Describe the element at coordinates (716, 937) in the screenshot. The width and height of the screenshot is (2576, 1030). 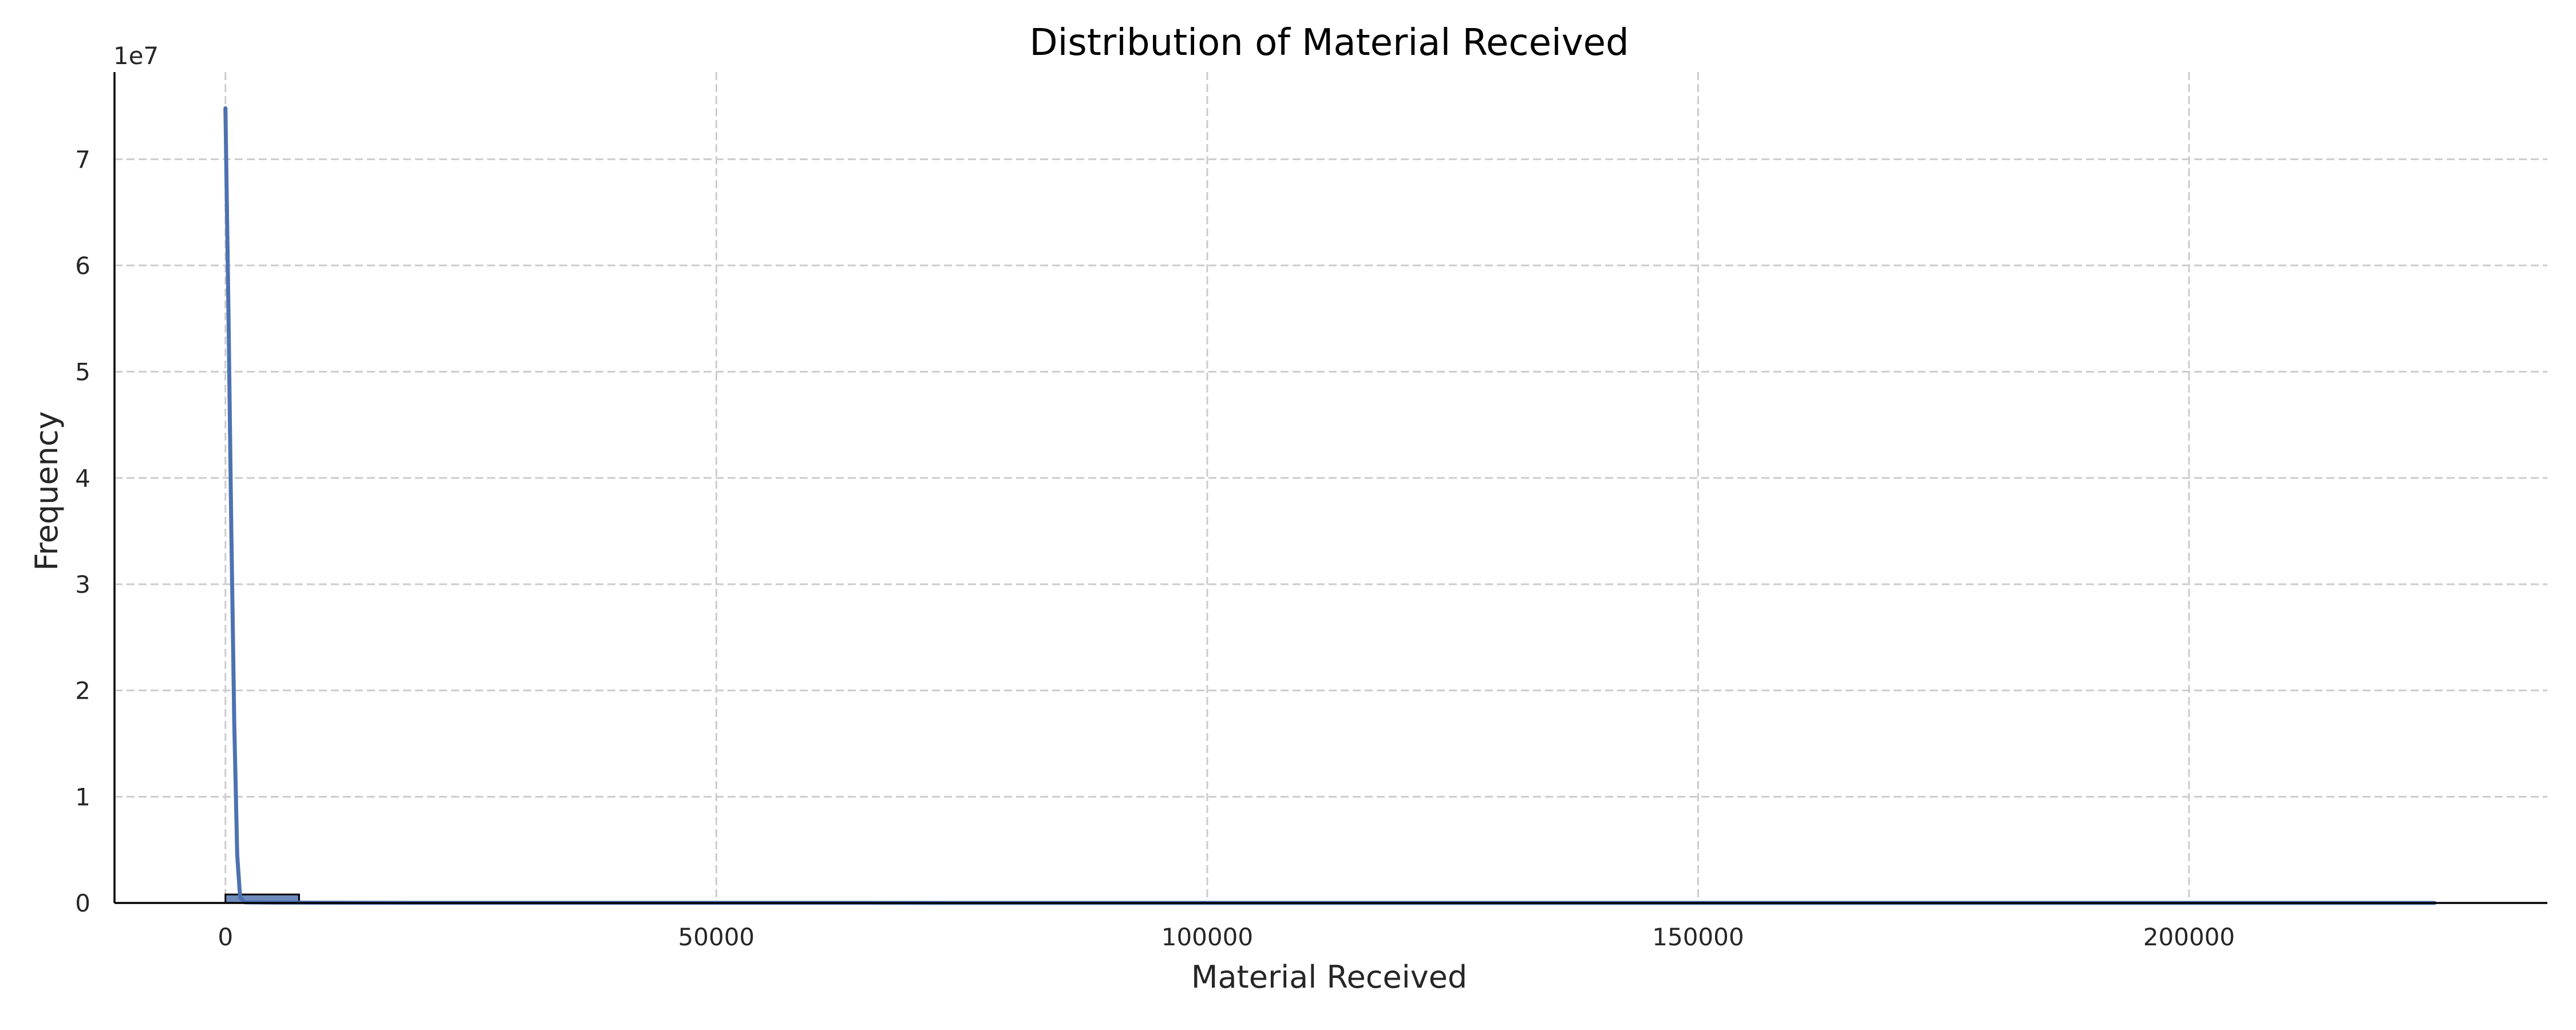
I see `x-tick-label: 50000` at that location.